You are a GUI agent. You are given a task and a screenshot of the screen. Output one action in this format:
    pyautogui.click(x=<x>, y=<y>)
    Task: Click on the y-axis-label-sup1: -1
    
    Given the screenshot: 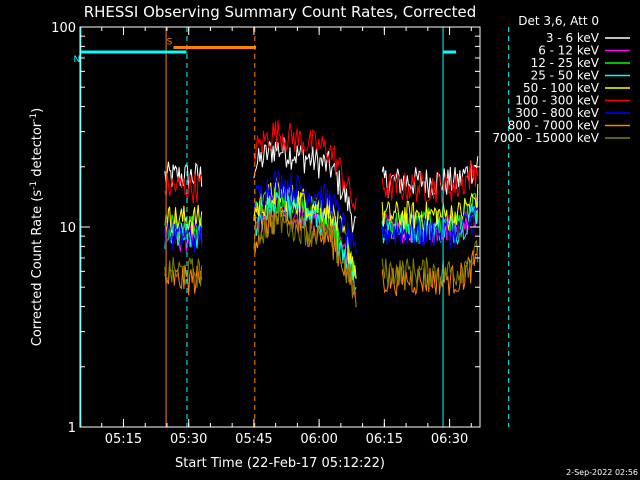 What is the action you would take?
    pyautogui.click(x=34, y=185)
    